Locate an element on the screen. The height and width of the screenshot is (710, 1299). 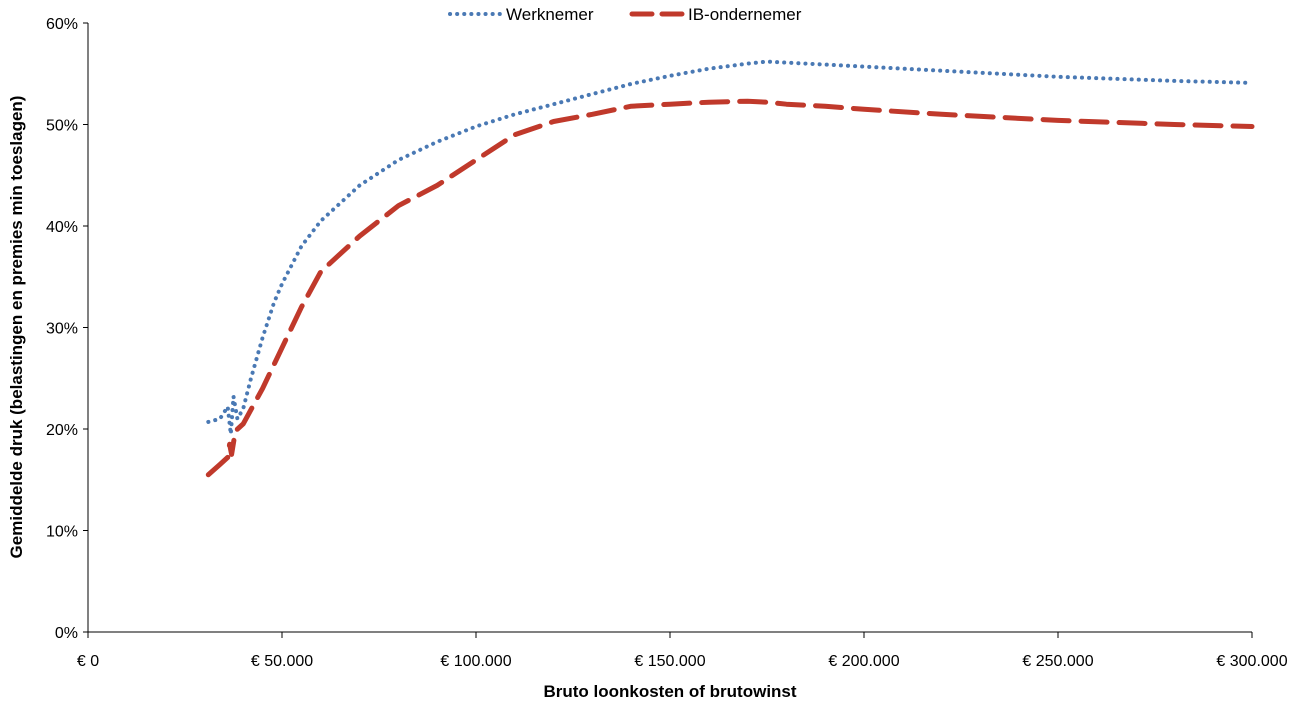
y-tick-label: 30% is located at coordinates (62, 329).